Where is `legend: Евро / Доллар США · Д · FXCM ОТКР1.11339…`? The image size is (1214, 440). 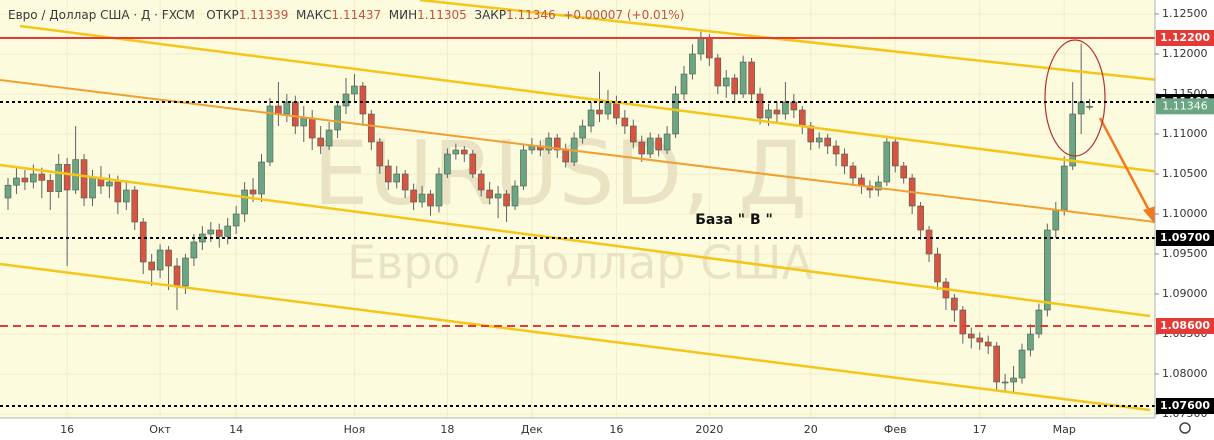 legend: Евро / Доллар США · Д · FXCM ОТКР1.11339… is located at coordinates (346, 15).